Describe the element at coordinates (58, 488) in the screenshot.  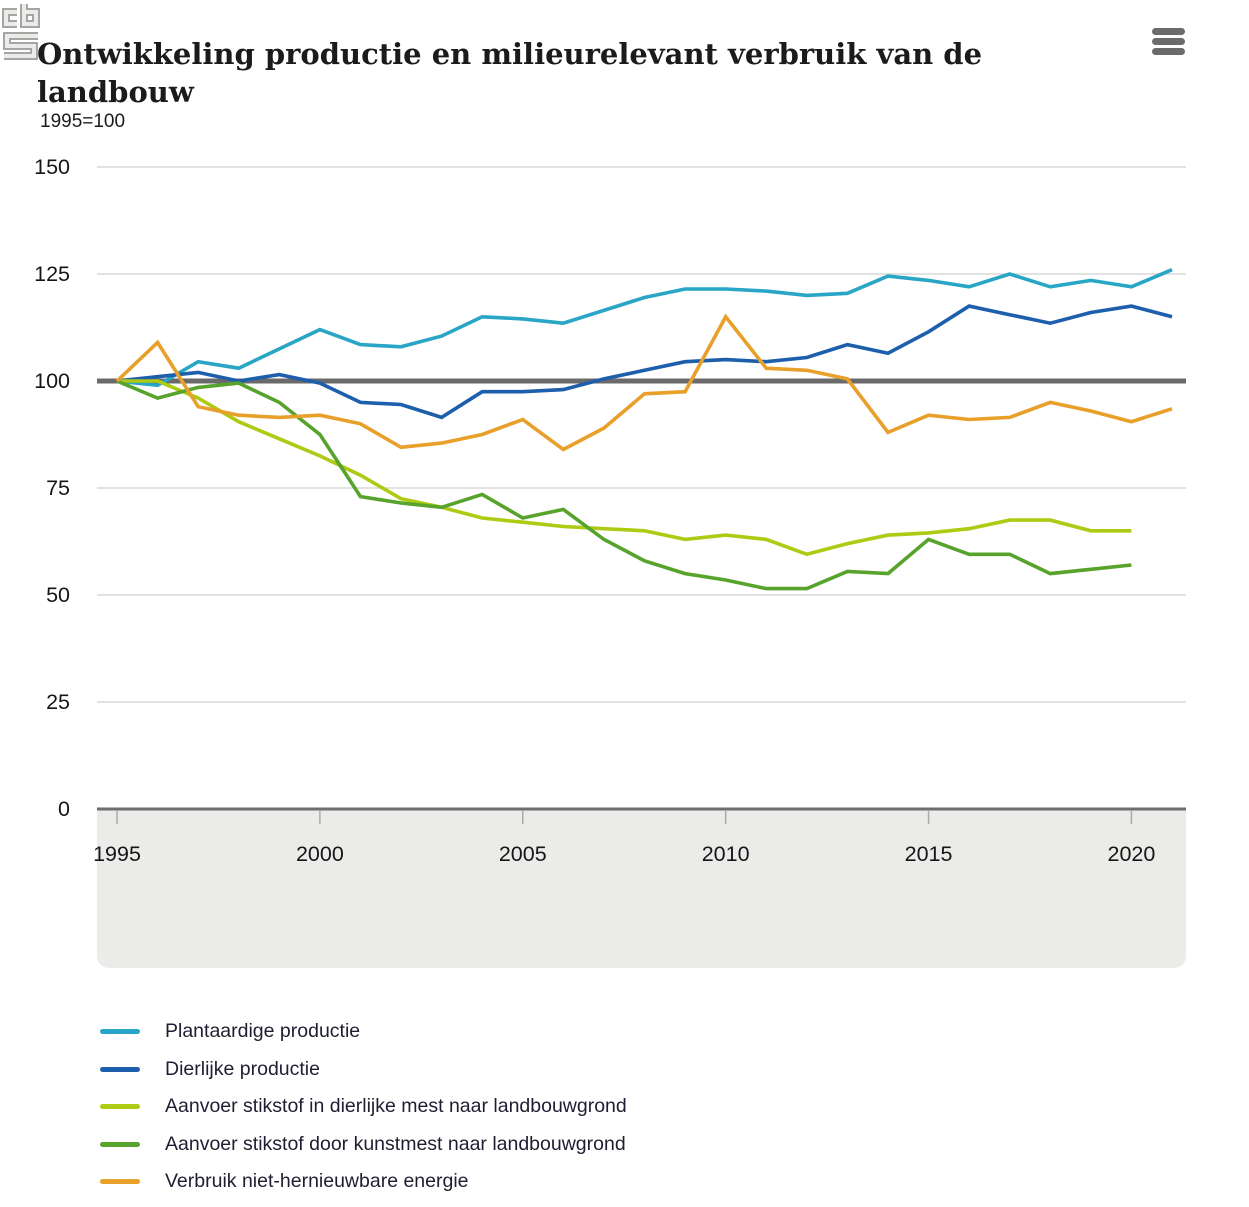
I see `y-axis-label-75: 75` at that location.